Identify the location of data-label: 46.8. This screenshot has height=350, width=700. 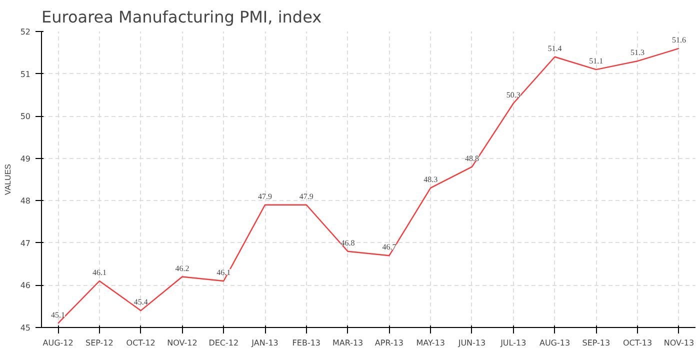
(347, 243).